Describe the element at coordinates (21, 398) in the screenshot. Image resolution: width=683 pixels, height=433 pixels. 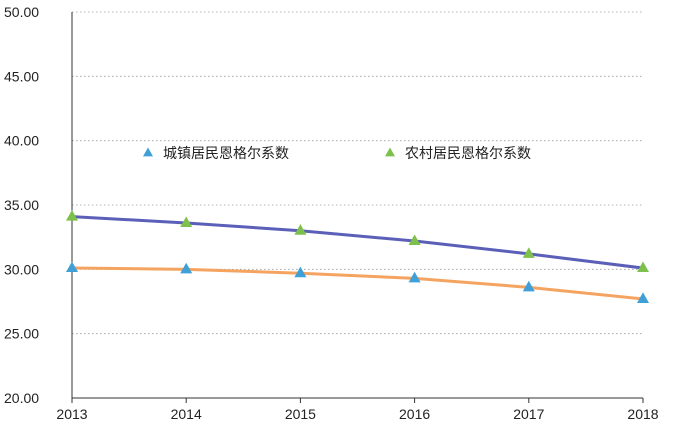
I see `y-tick-label: 20.00` at that location.